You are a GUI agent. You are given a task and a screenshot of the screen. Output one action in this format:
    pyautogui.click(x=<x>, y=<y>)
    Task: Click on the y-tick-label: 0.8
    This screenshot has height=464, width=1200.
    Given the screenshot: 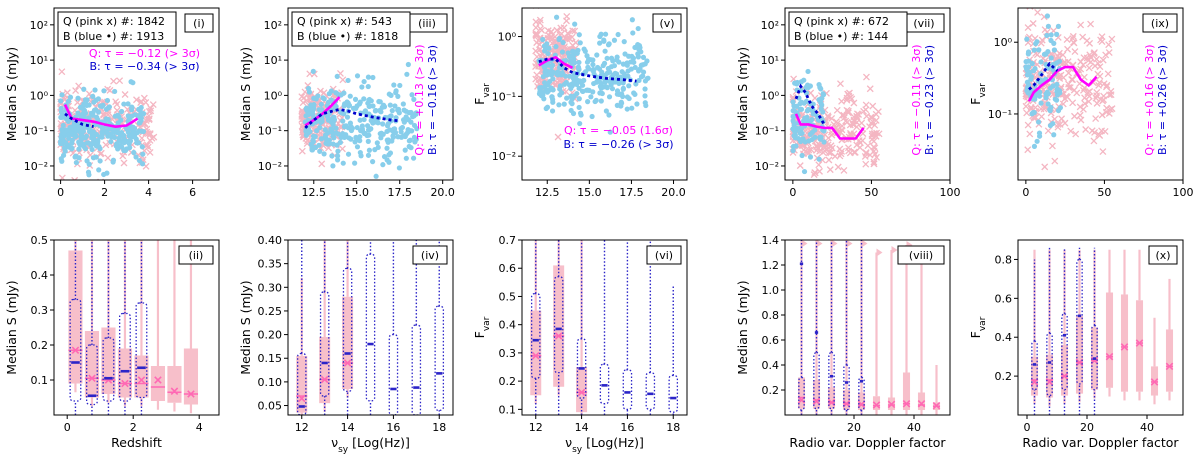 What is the action you would take?
    pyautogui.click(x=1004, y=259)
    